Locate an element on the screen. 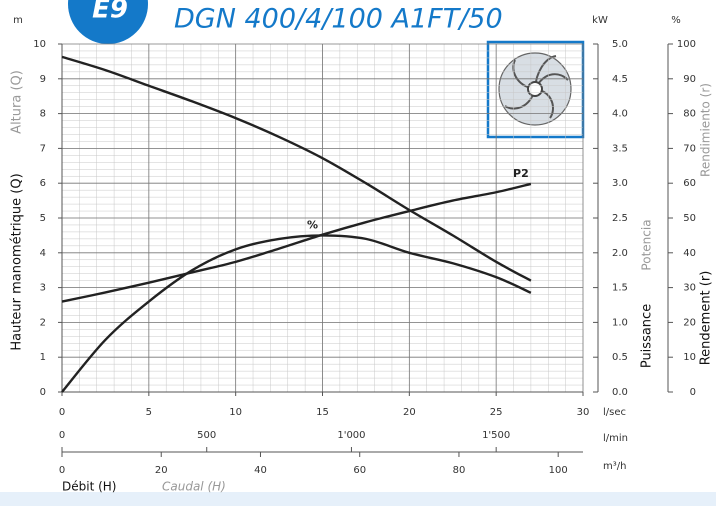 This screenshot has width=716, height=506. y3-unit: % is located at coordinates (676, 20).